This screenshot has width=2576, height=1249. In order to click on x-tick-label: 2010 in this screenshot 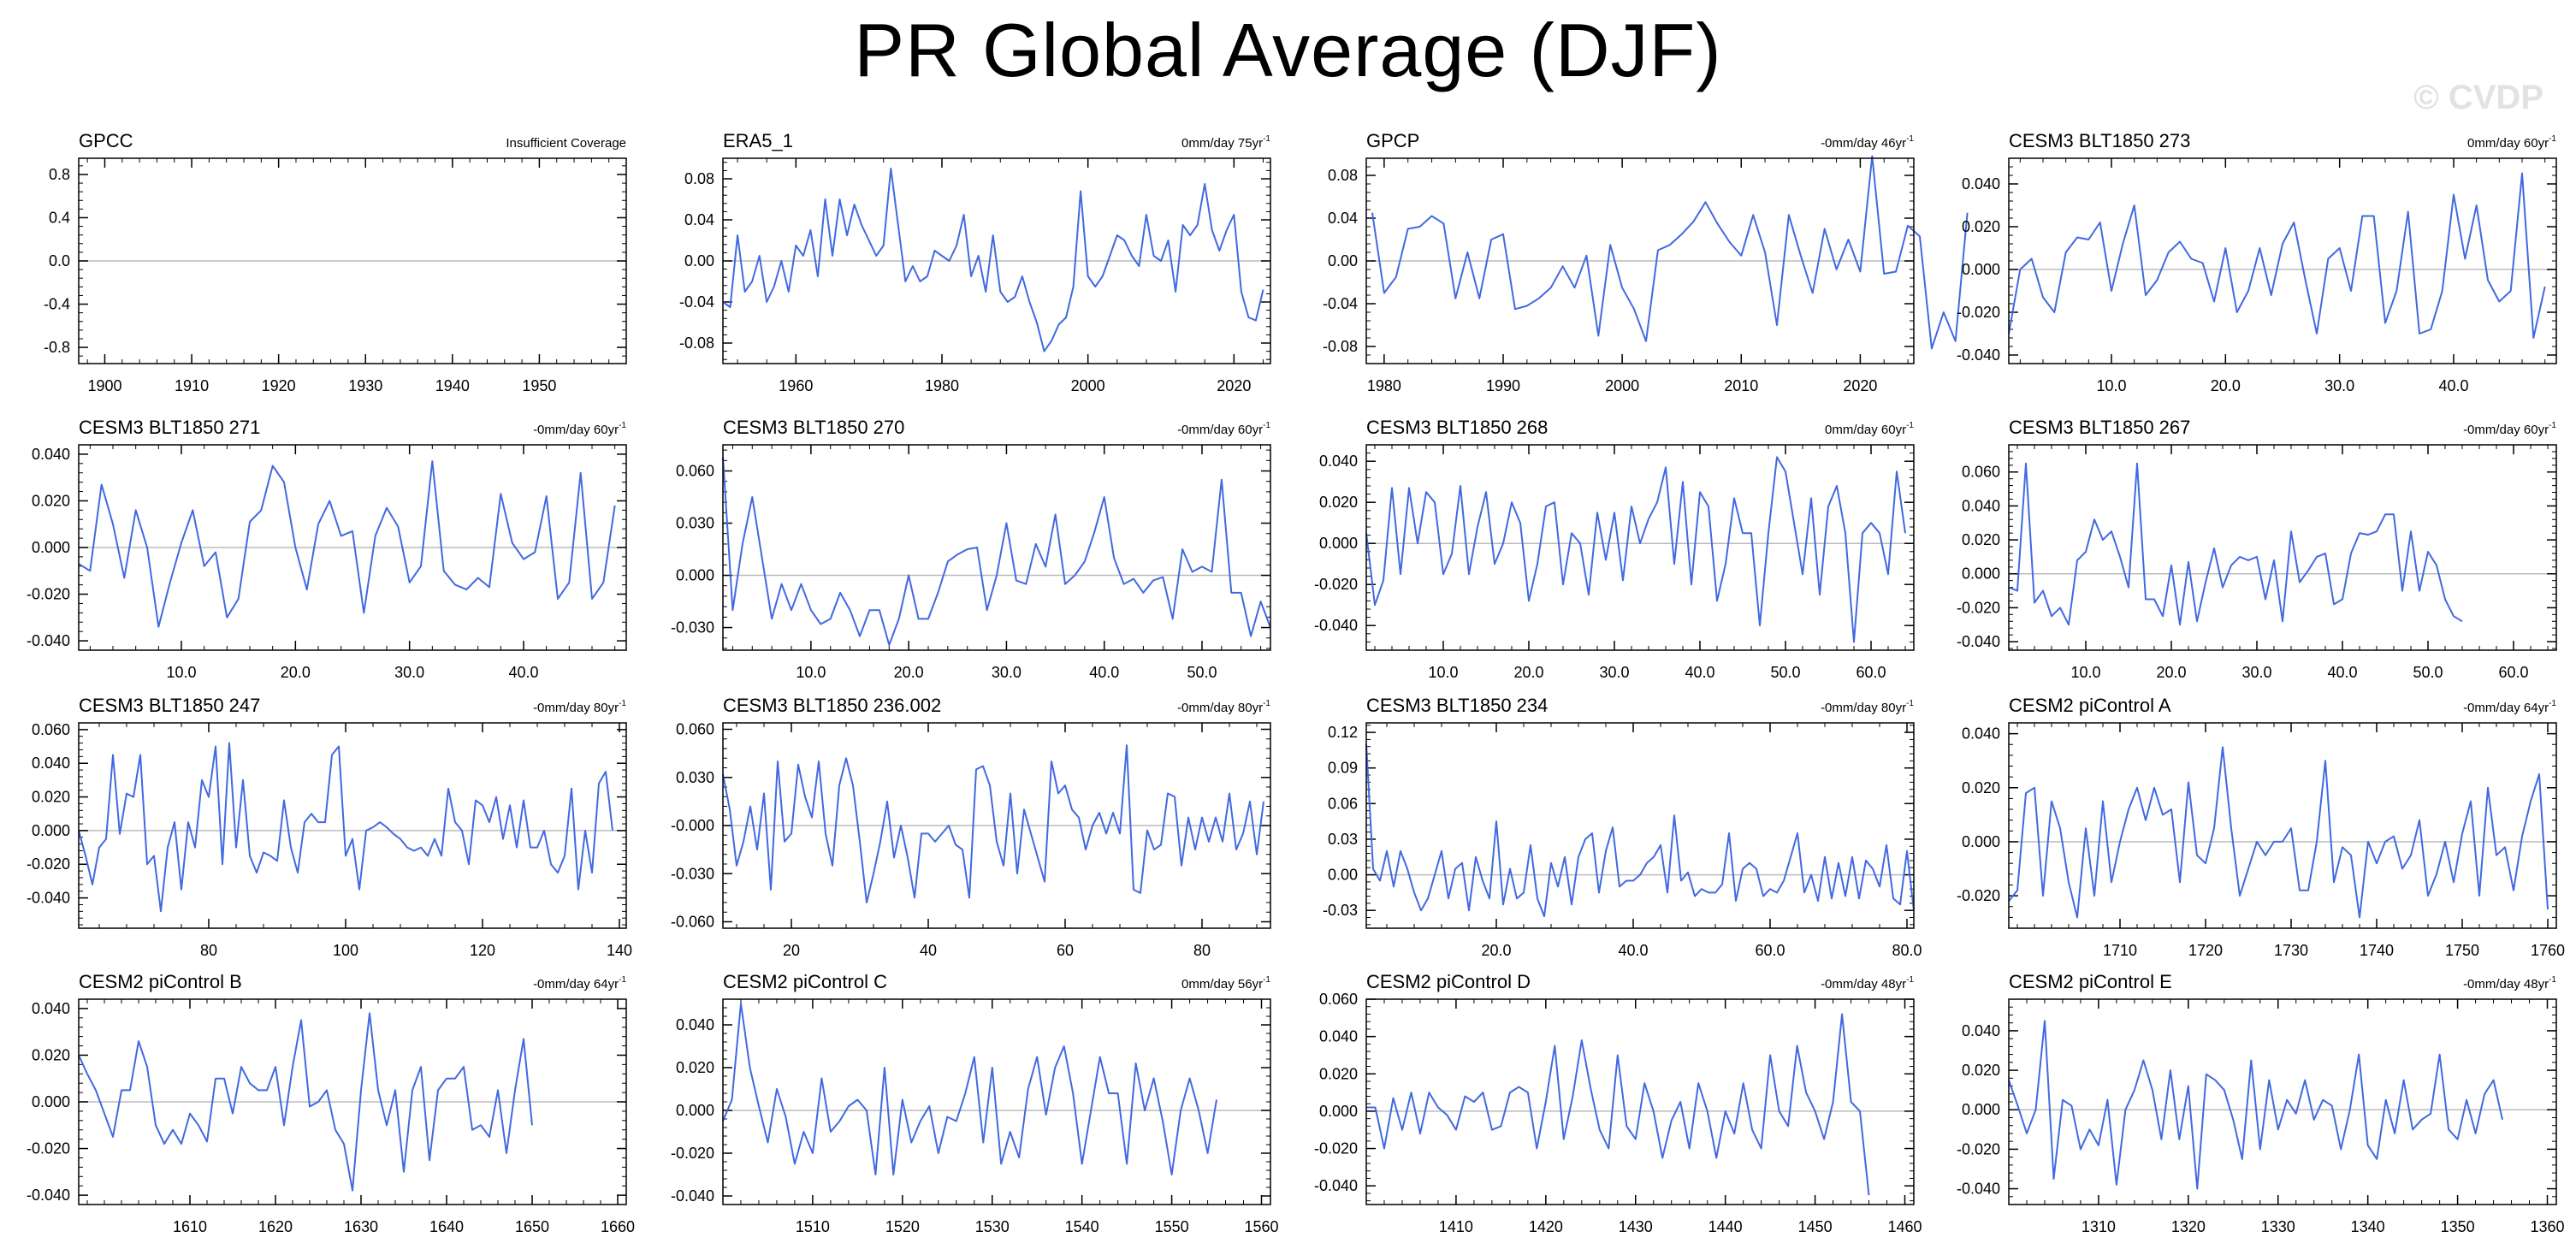, I will do `click(1741, 385)`.